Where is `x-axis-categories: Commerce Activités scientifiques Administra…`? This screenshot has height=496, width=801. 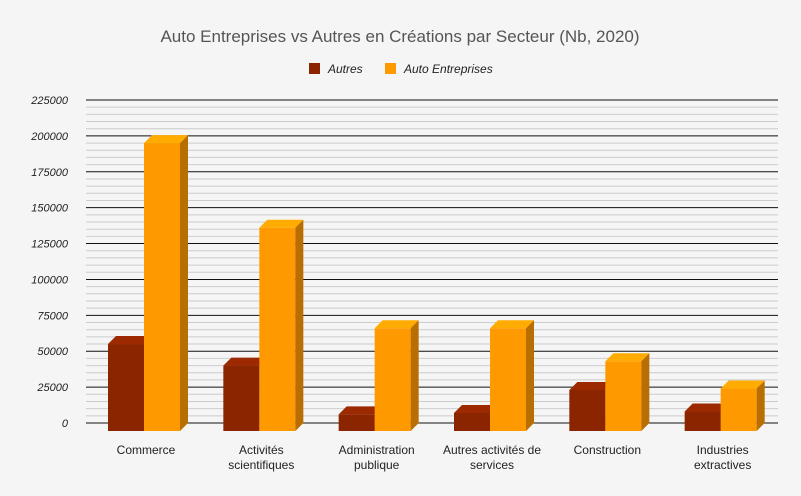
x-axis-categories: Commerce Activités scientifiques Administra… is located at coordinates (434, 457).